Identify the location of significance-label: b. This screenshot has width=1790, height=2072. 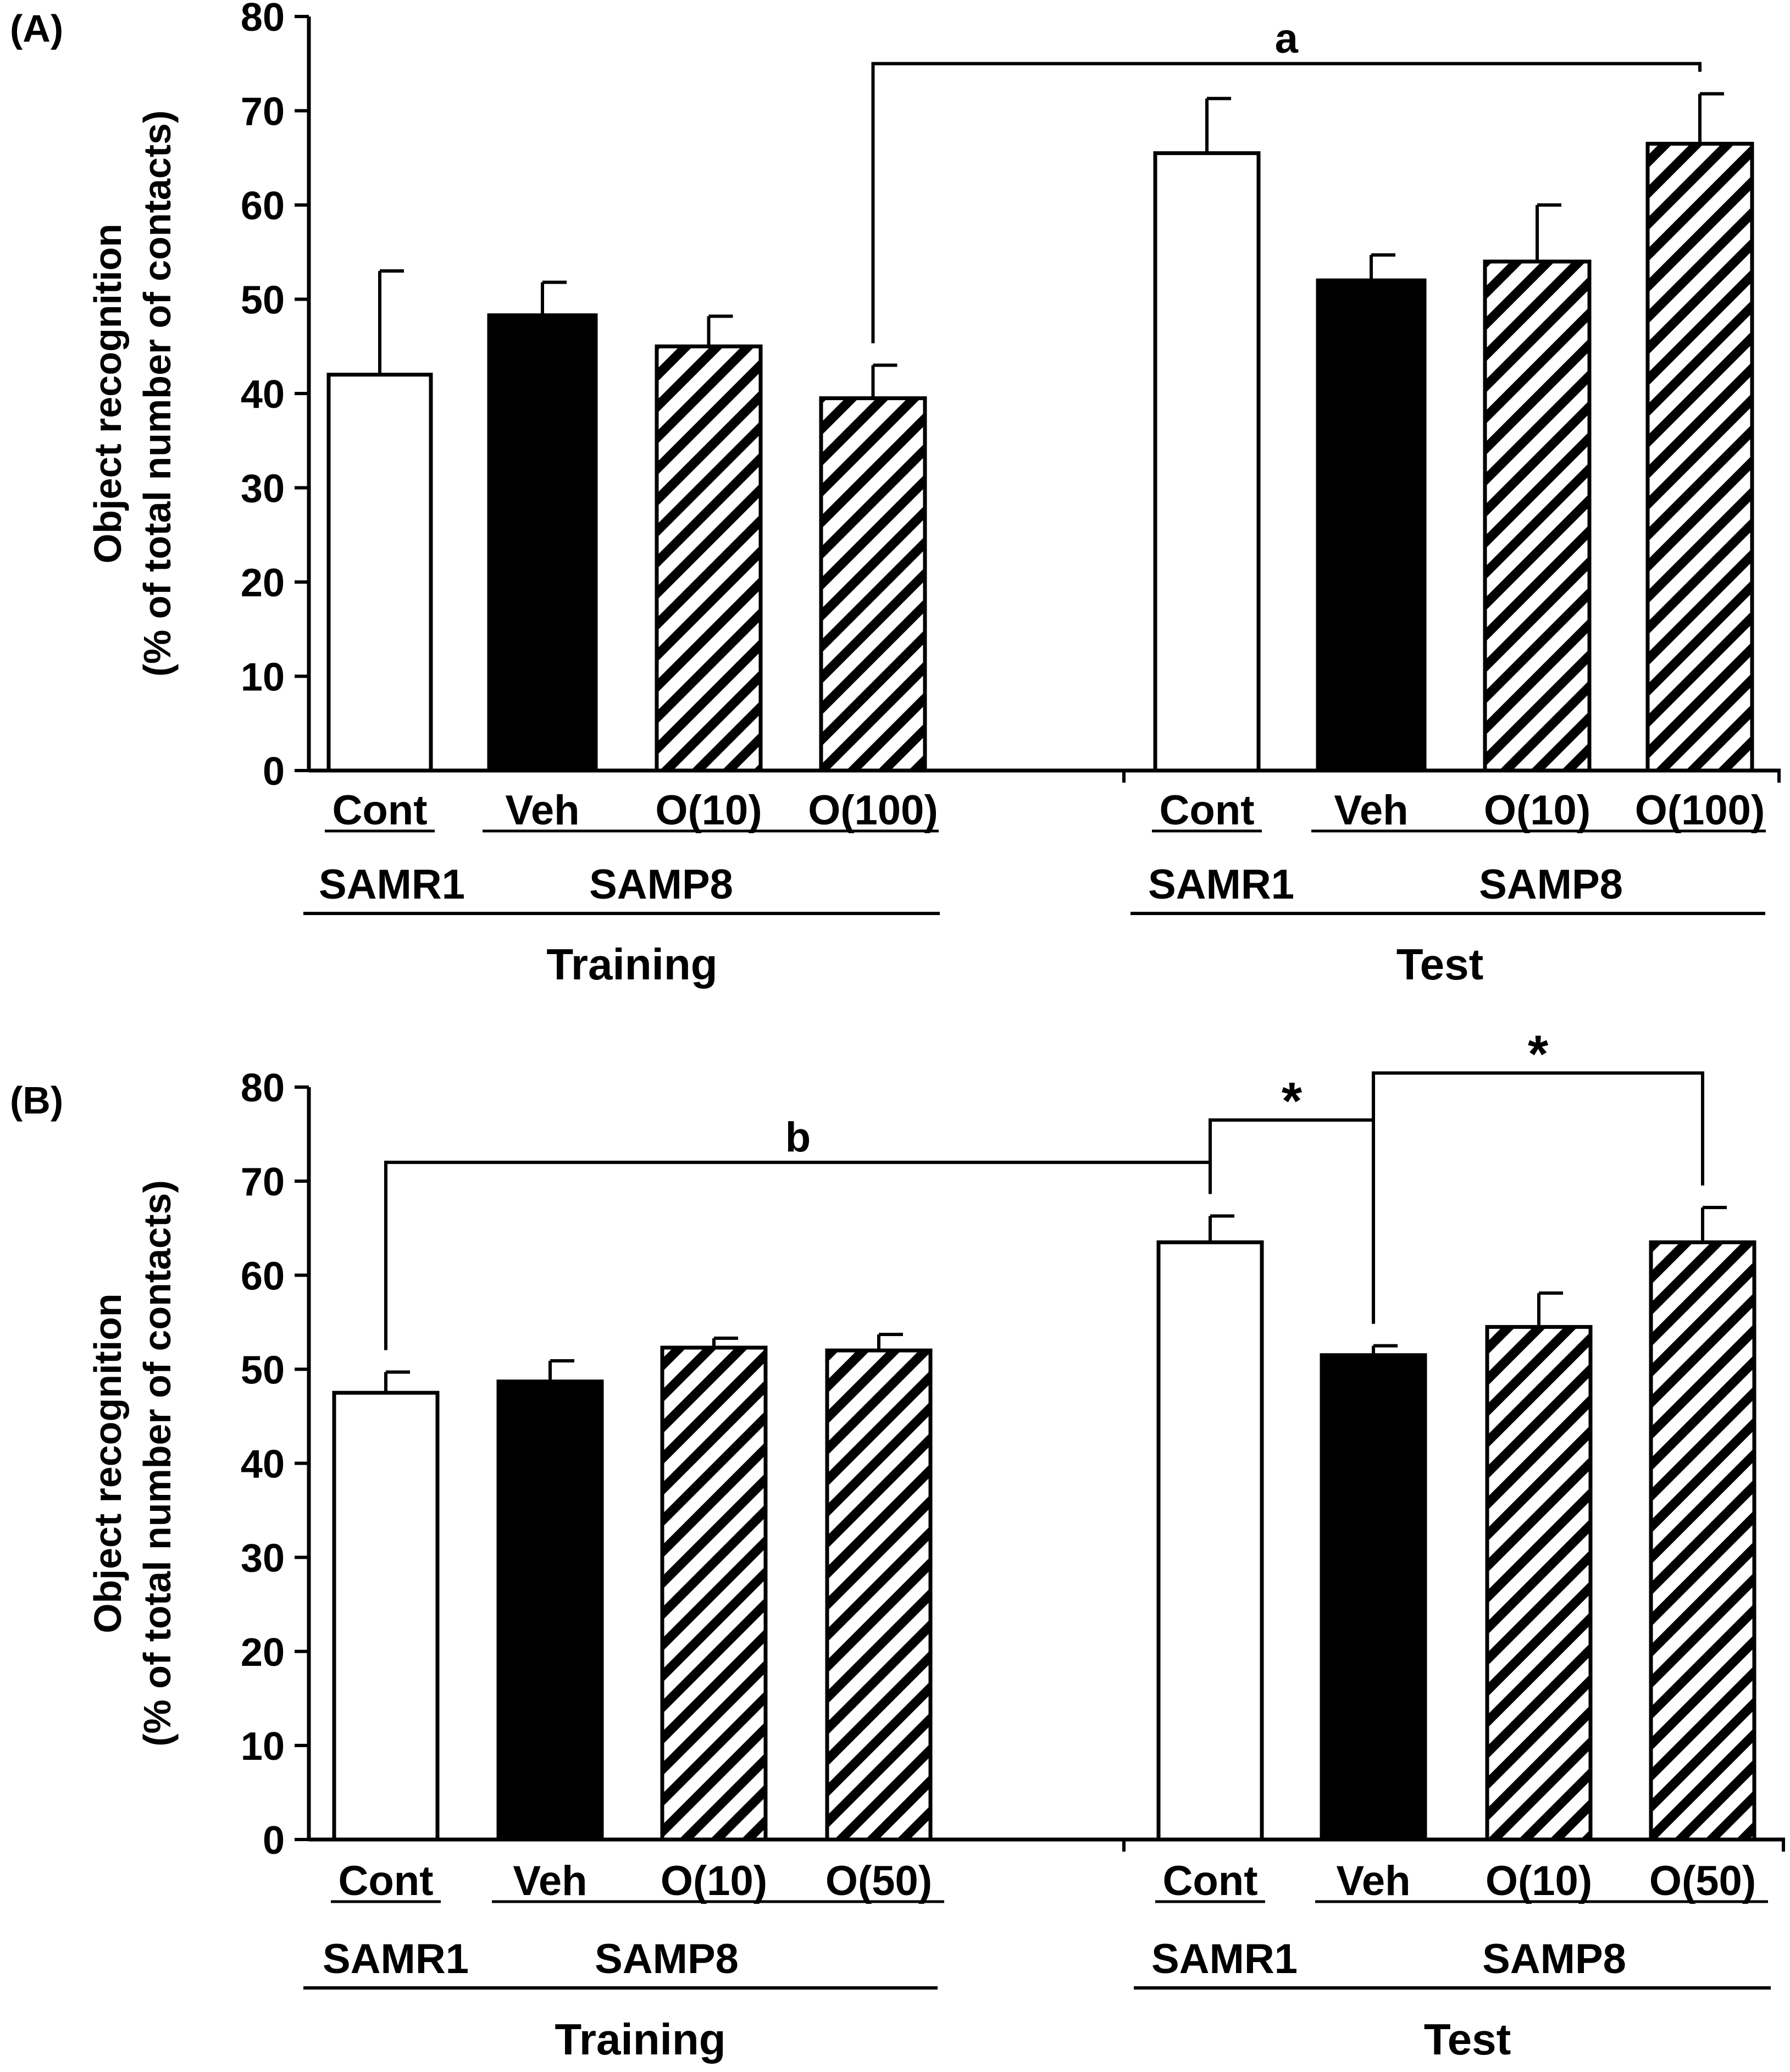
(798, 1137).